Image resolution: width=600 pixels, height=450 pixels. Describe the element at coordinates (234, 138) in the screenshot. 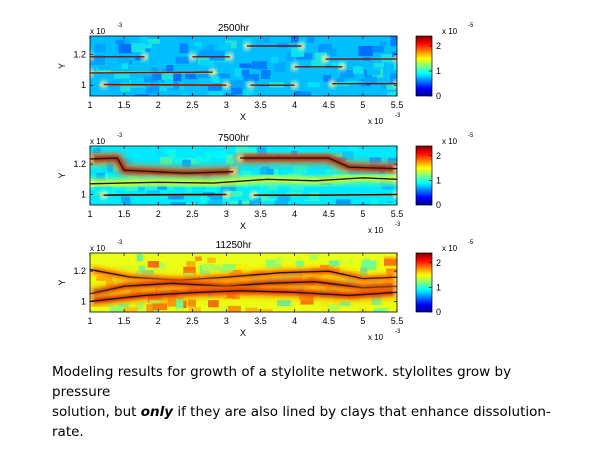

I see `panel-title: 7500hr` at that location.